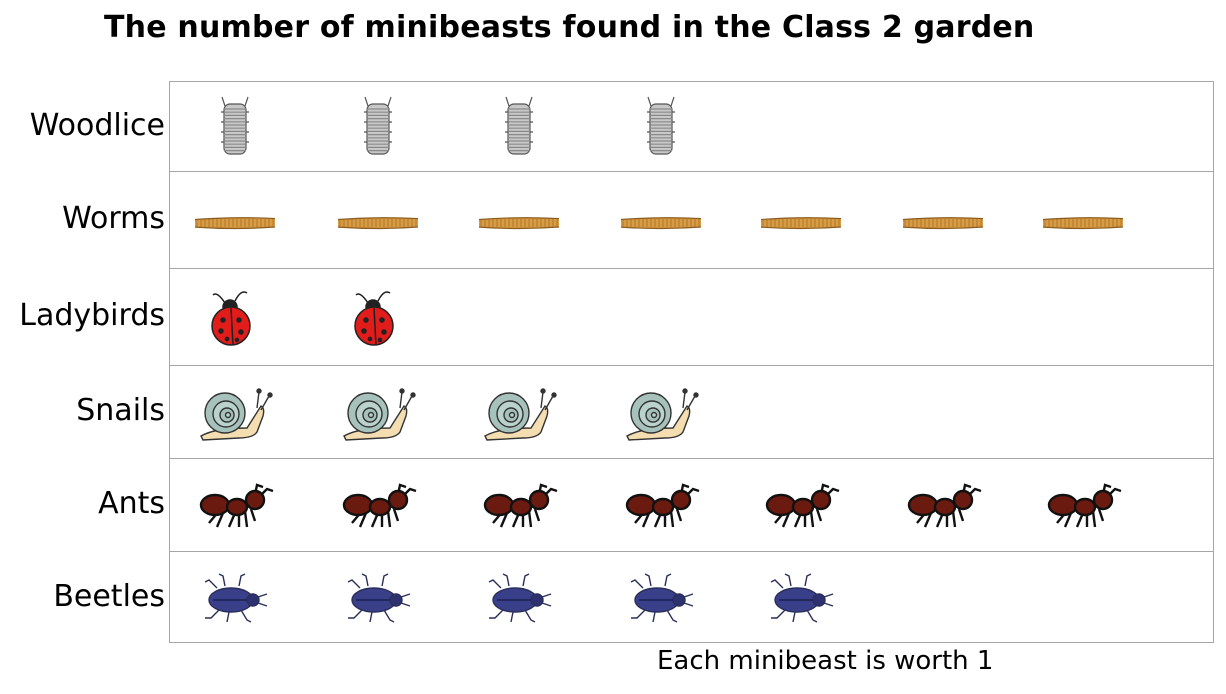 The image size is (1226, 694). Describe the element at coordinates (691, 316) in the screenshot. I see `pictogram-row-ladybirds` at that location.